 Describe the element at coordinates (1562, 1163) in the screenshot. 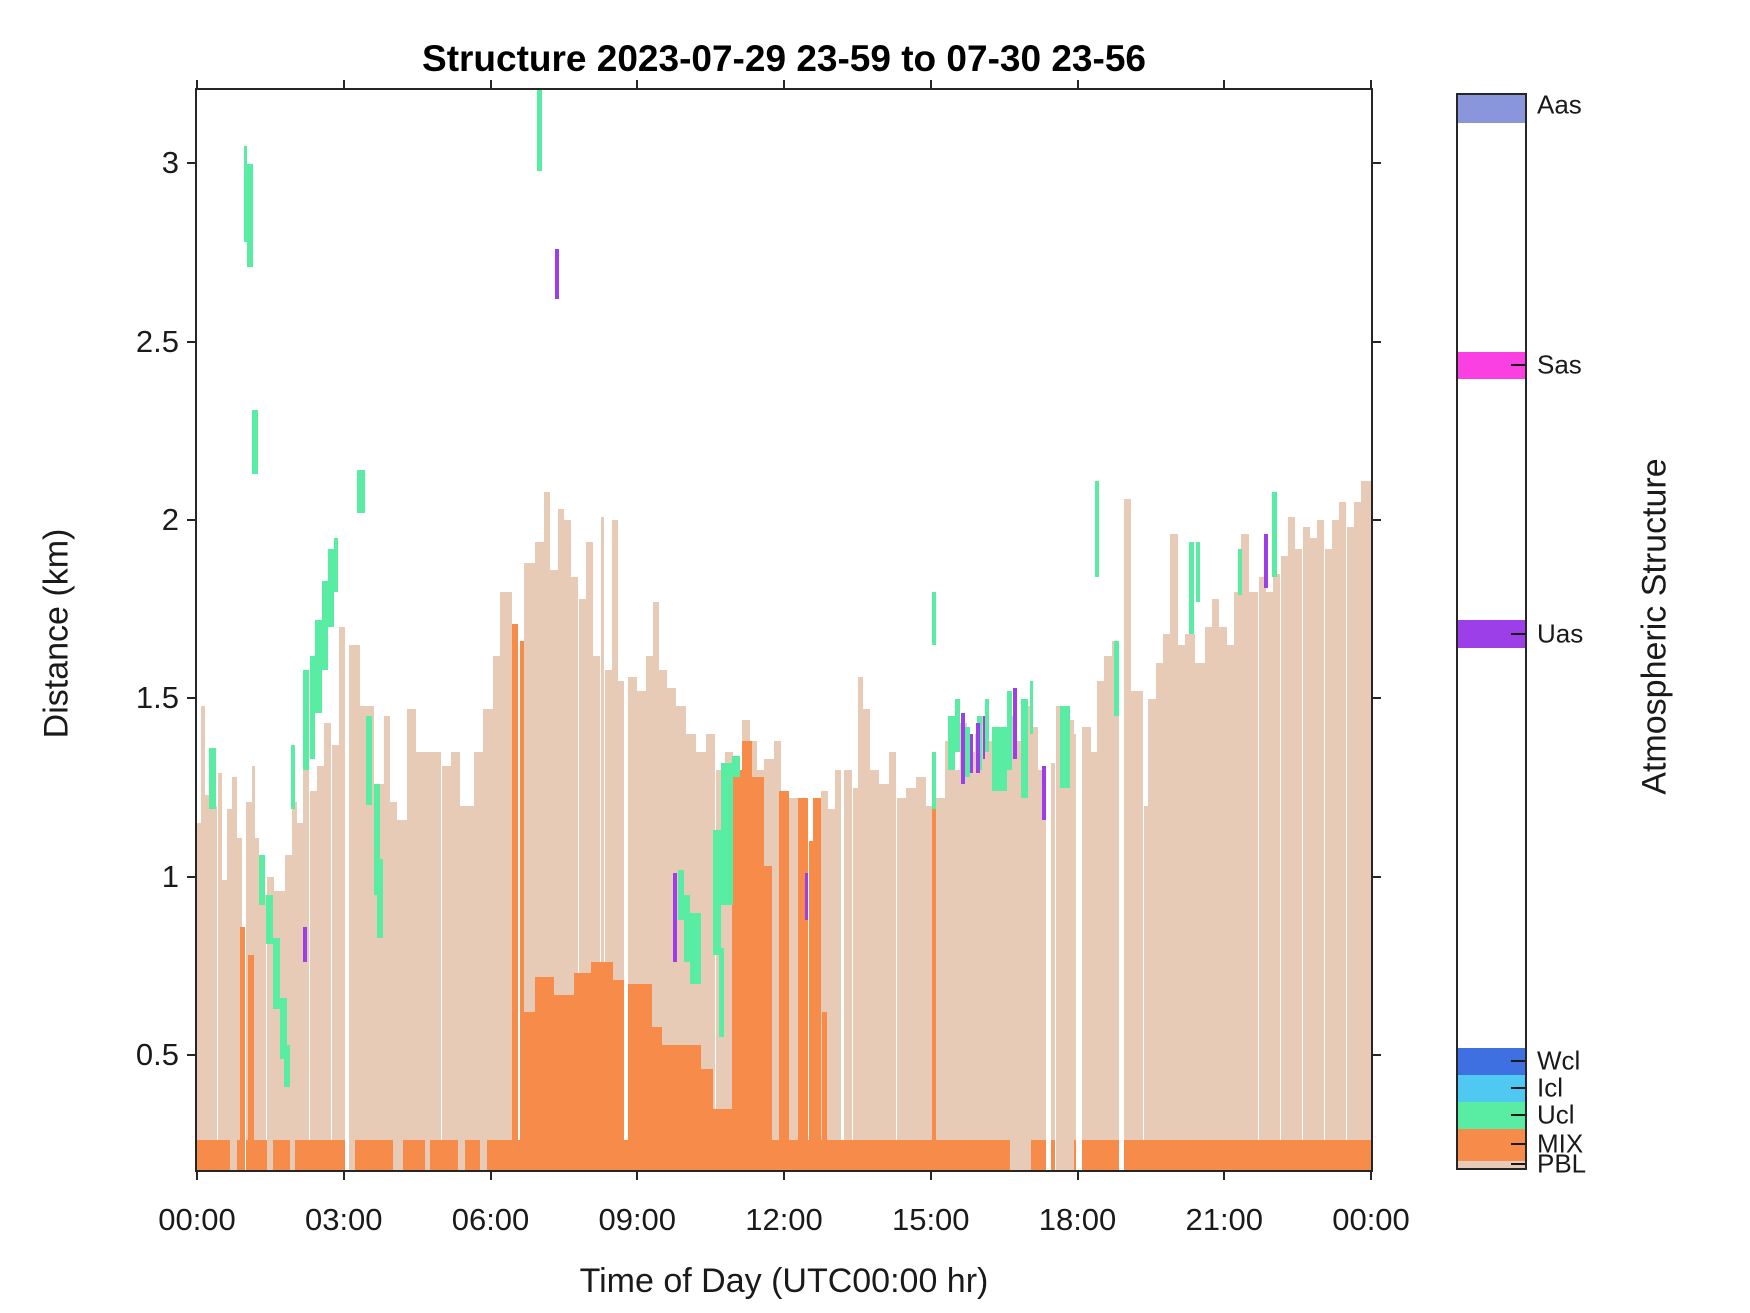

I see `colorbar-label-PBL: PBL` at that location.